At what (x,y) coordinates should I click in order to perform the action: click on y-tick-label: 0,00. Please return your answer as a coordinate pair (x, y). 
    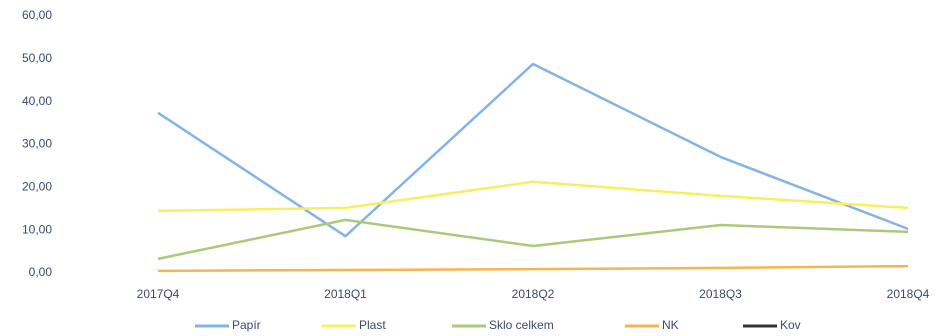
    Looking at the image, I should click on (41, 272).